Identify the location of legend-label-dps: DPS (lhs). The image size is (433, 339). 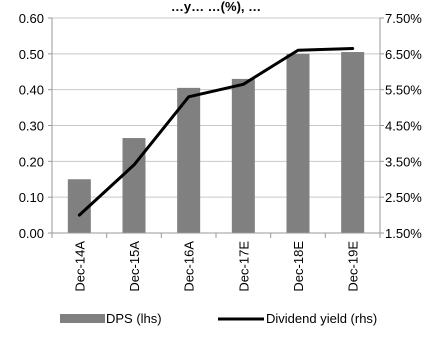
(134, 318).